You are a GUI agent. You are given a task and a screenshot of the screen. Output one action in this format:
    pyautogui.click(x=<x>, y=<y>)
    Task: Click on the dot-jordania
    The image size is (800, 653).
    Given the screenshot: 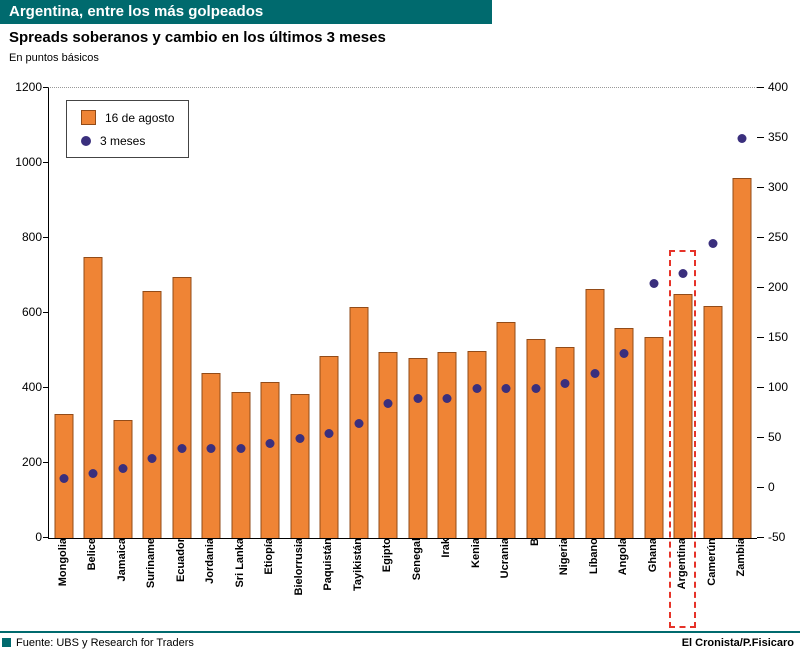 What is the action you would take?
    pyautogui.click(x=211, y=448)
    